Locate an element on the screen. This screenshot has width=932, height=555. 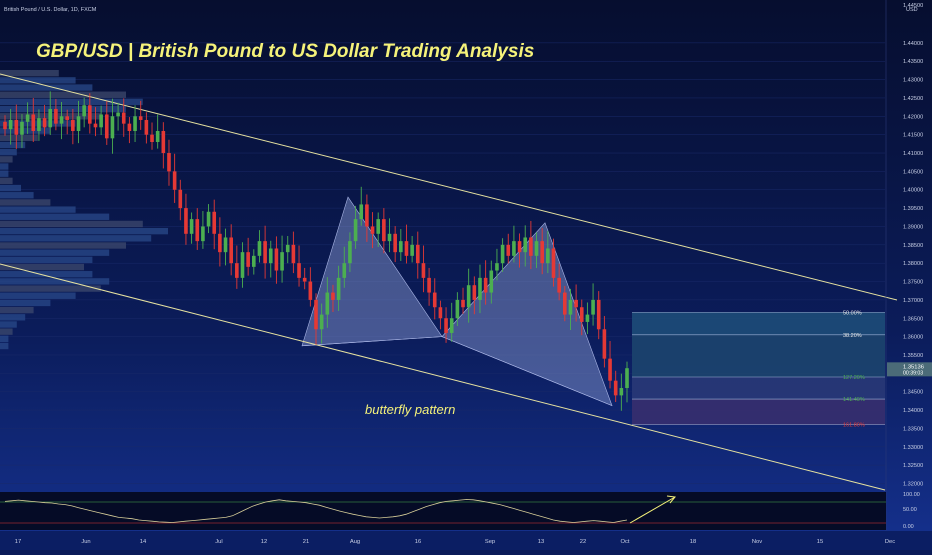
price-tick-22: 1.33000 is located at coordinates (913, 448).